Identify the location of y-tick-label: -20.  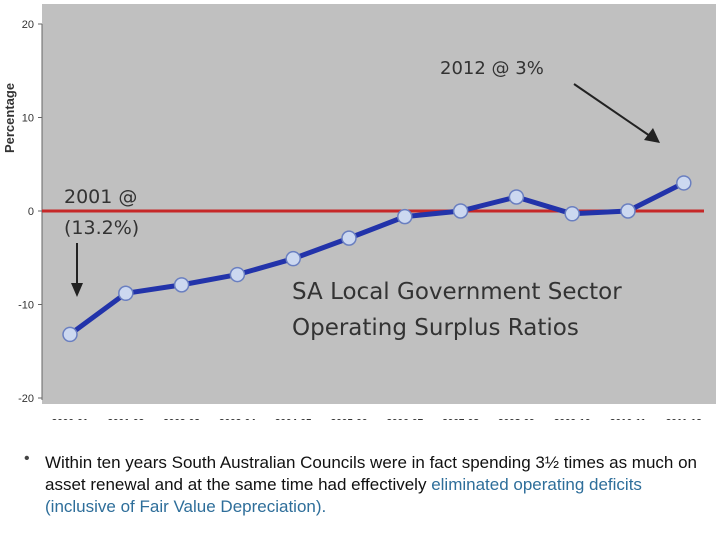
(26, 399).